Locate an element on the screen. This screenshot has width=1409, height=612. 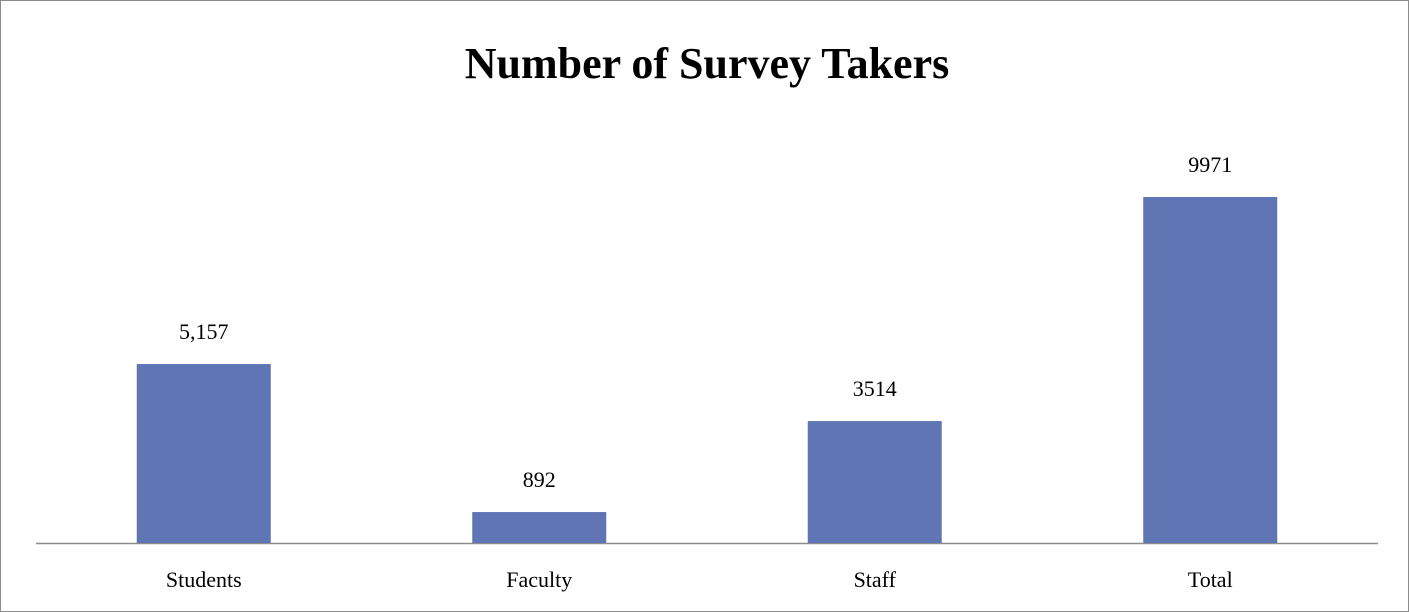
data-label: 5,157 is located at coordinates (204, 331).